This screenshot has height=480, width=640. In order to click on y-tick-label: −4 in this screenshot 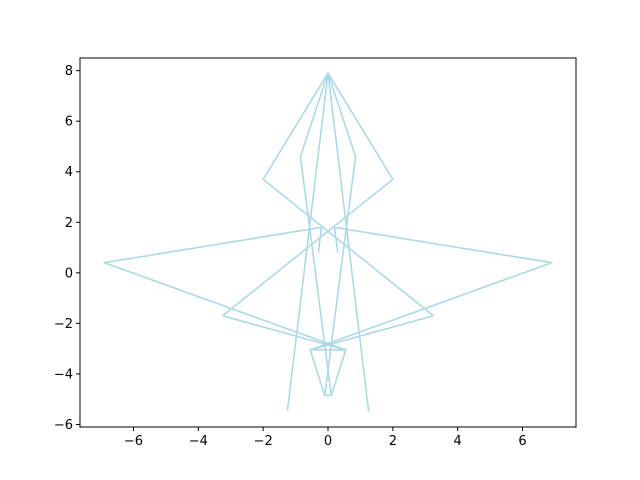, I will do `click(63, 374)`.